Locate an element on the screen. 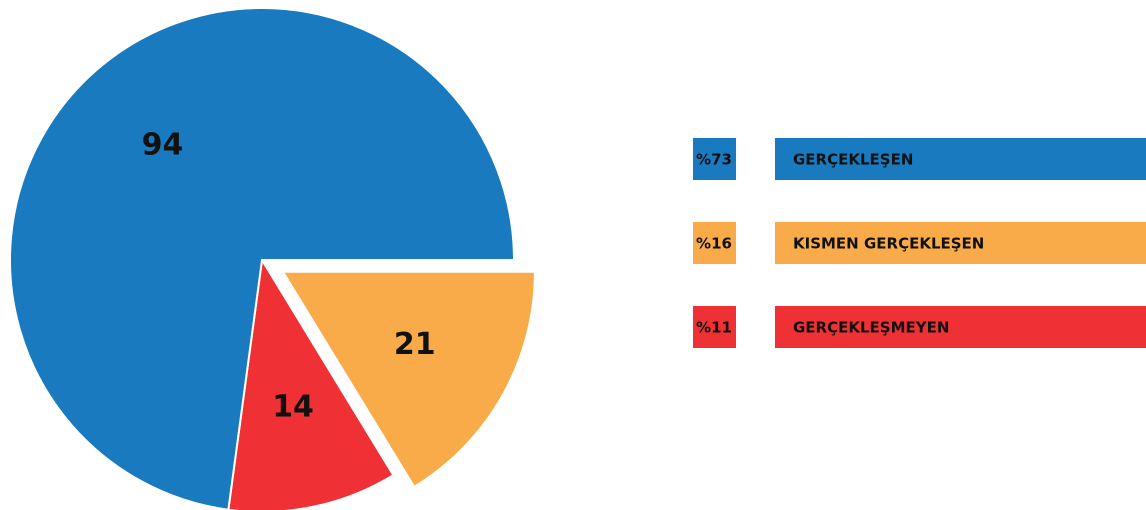 Image resolution: width=1146 pixels, height=510 pixels. legend-percent: %16 is located at coordinates (714, 244).